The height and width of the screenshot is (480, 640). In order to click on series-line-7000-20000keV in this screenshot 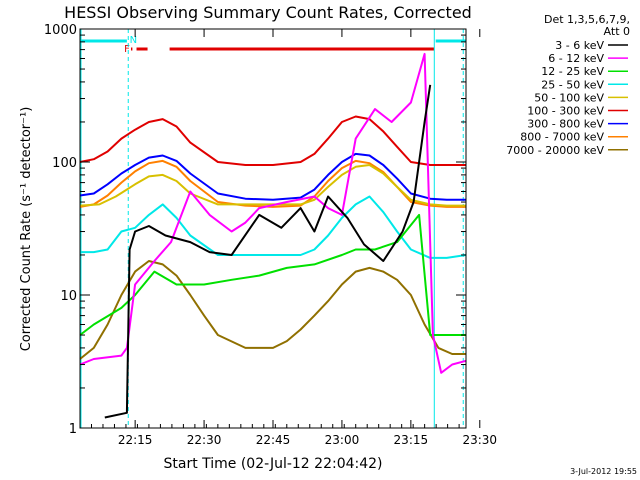, I will do `click(272, 310)`.